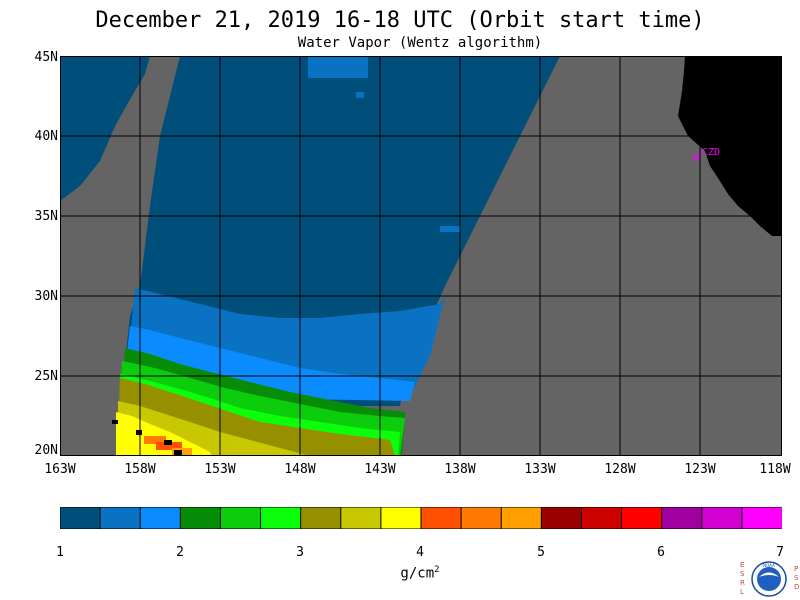  Describe the element at coordinates (742, 592) in the screenshot. I see `logo-letter: L` at that location.